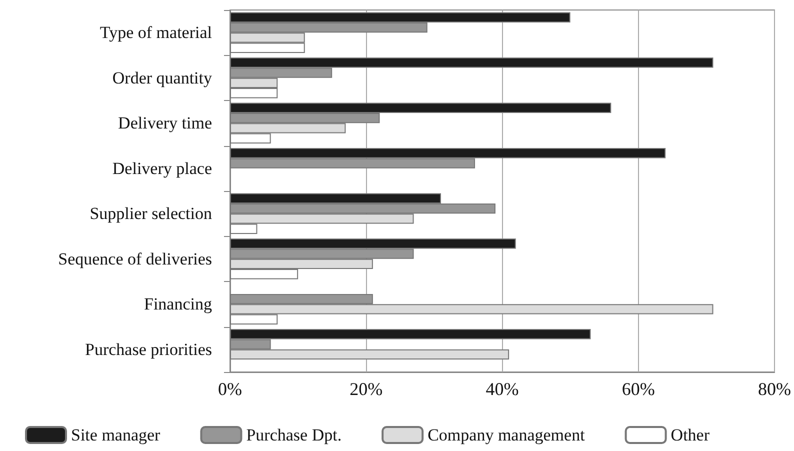  What do you see at coordinates (638, 389) in the screenshot?
I see `x-tick-label: 60%` at bounding box center [638, 389].